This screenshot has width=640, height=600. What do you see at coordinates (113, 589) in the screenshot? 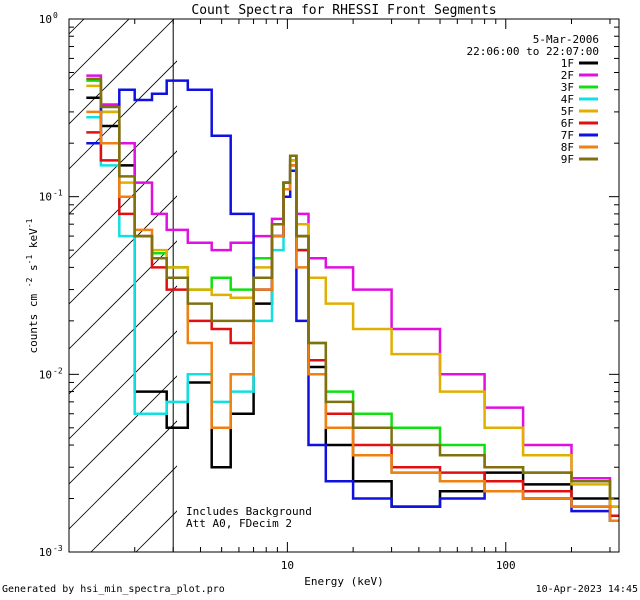
I see `generator-label: Generated by hsi_min_spectra_plot.pro` at bounding box center [113, 589].